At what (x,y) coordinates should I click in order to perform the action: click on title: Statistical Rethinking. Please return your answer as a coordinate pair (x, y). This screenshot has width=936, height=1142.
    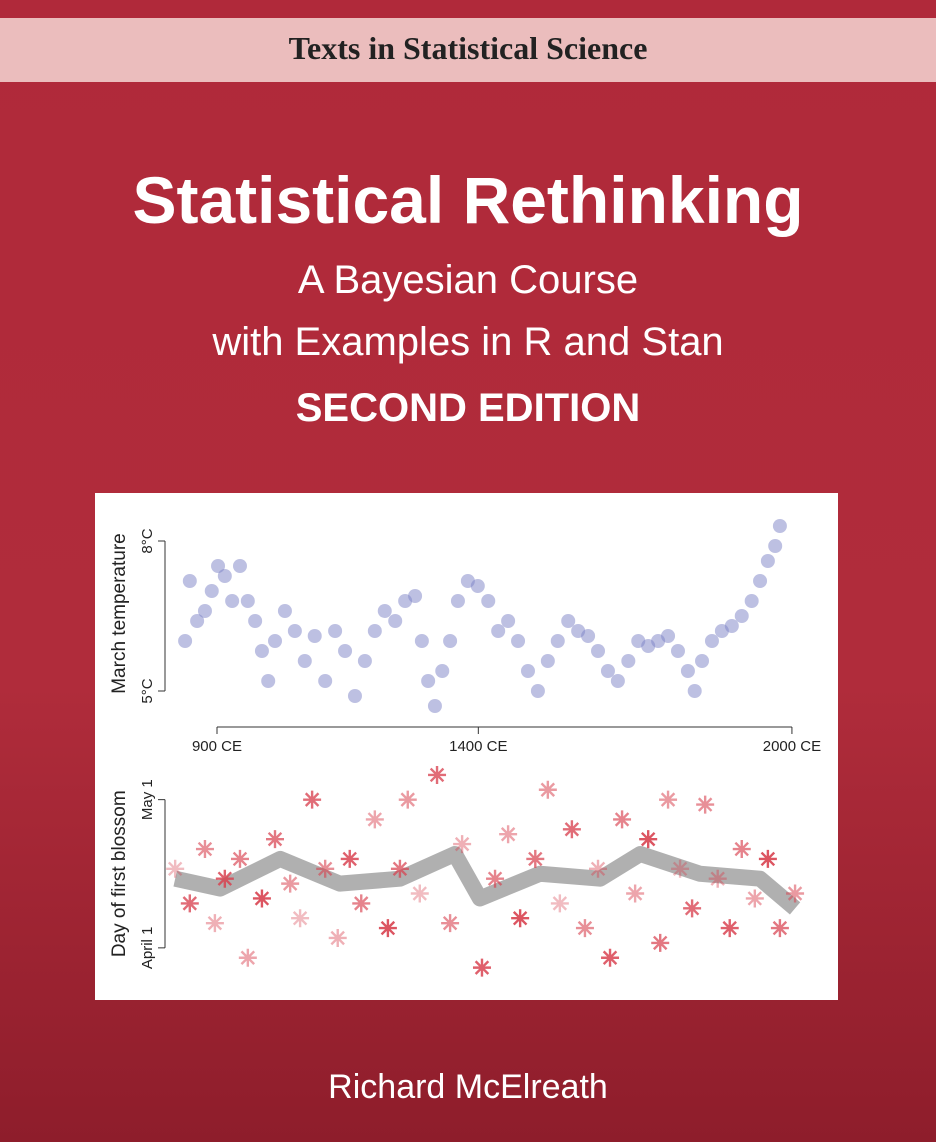
    Looking at the image, I should click on (468, 200).